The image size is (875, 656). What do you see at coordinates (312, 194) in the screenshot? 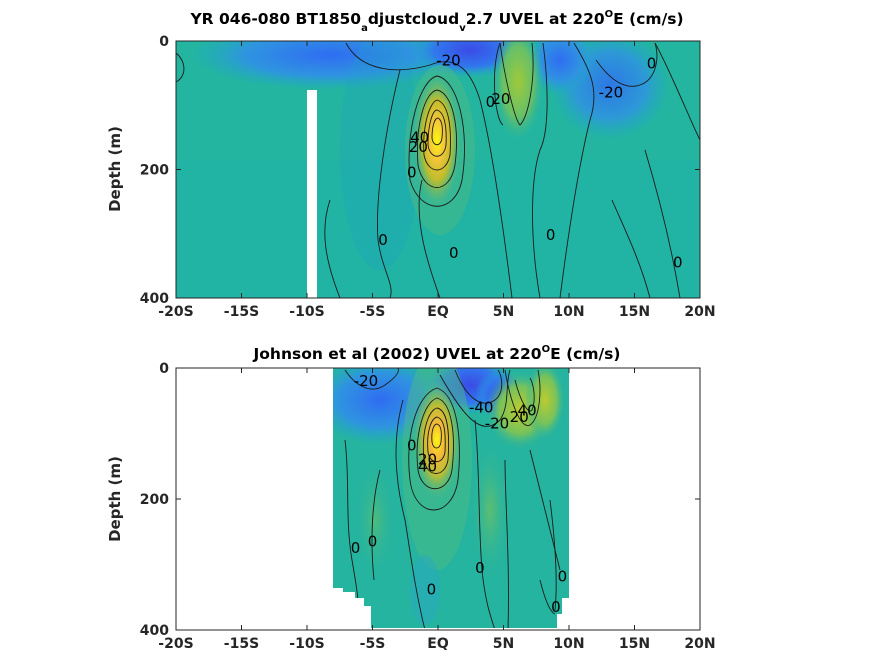
I see `panel-1-masked-column` at bounding box center [312, 194].